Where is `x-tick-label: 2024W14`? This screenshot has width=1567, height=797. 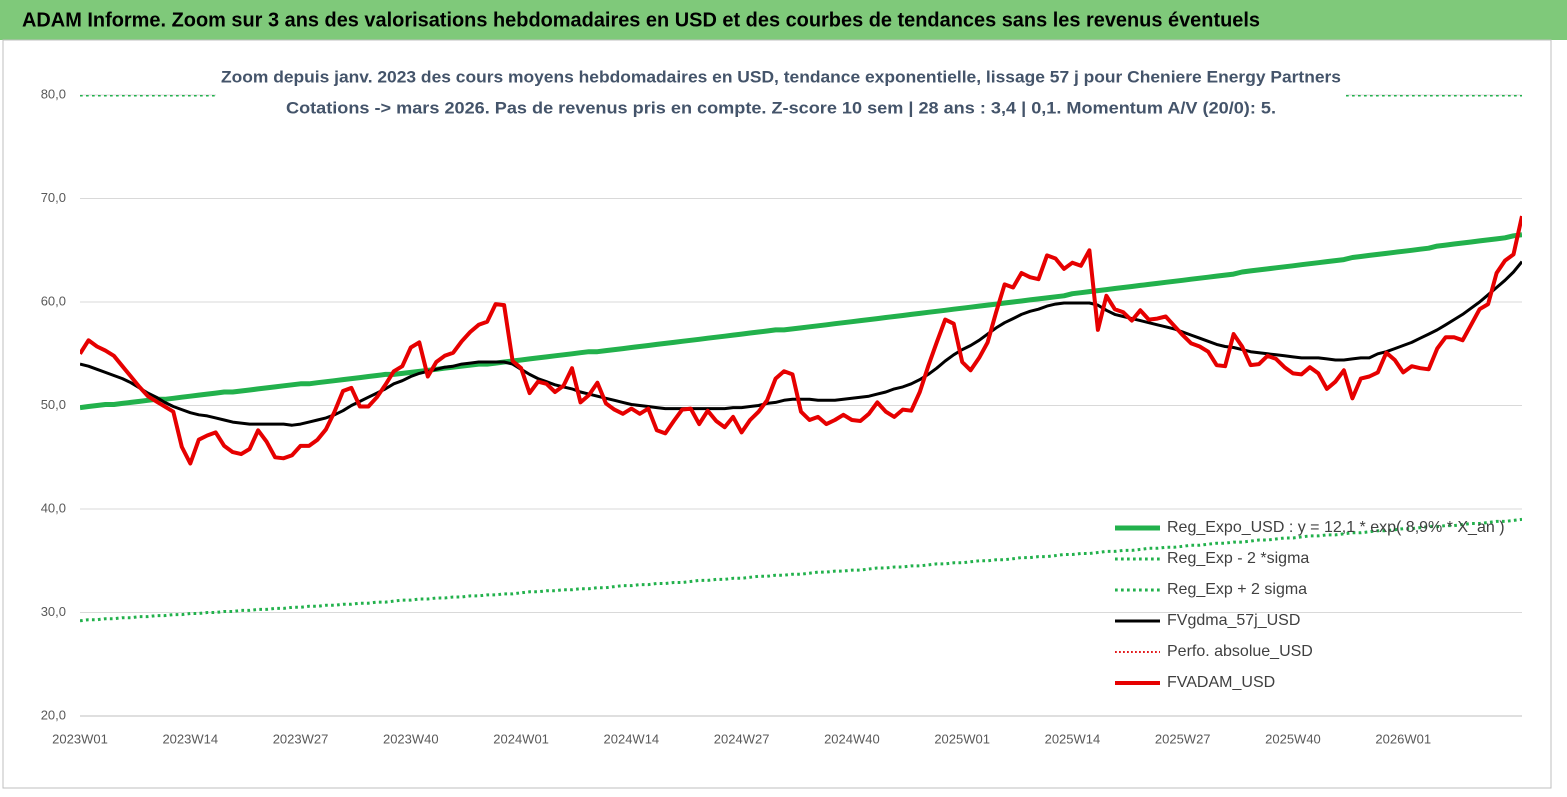 x-tick-label: 2024W14 is located at coordinates (632, 738).